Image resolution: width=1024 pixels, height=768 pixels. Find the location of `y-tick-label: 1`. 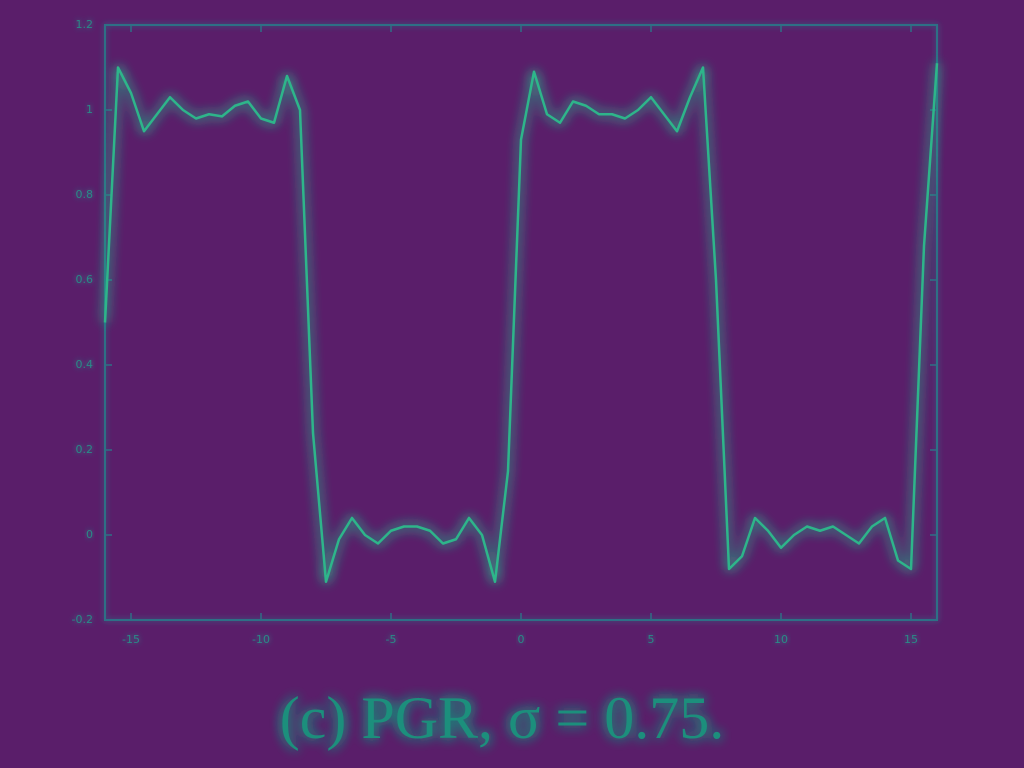

y-tick-label: 1 is located at coordinates (89, 109).